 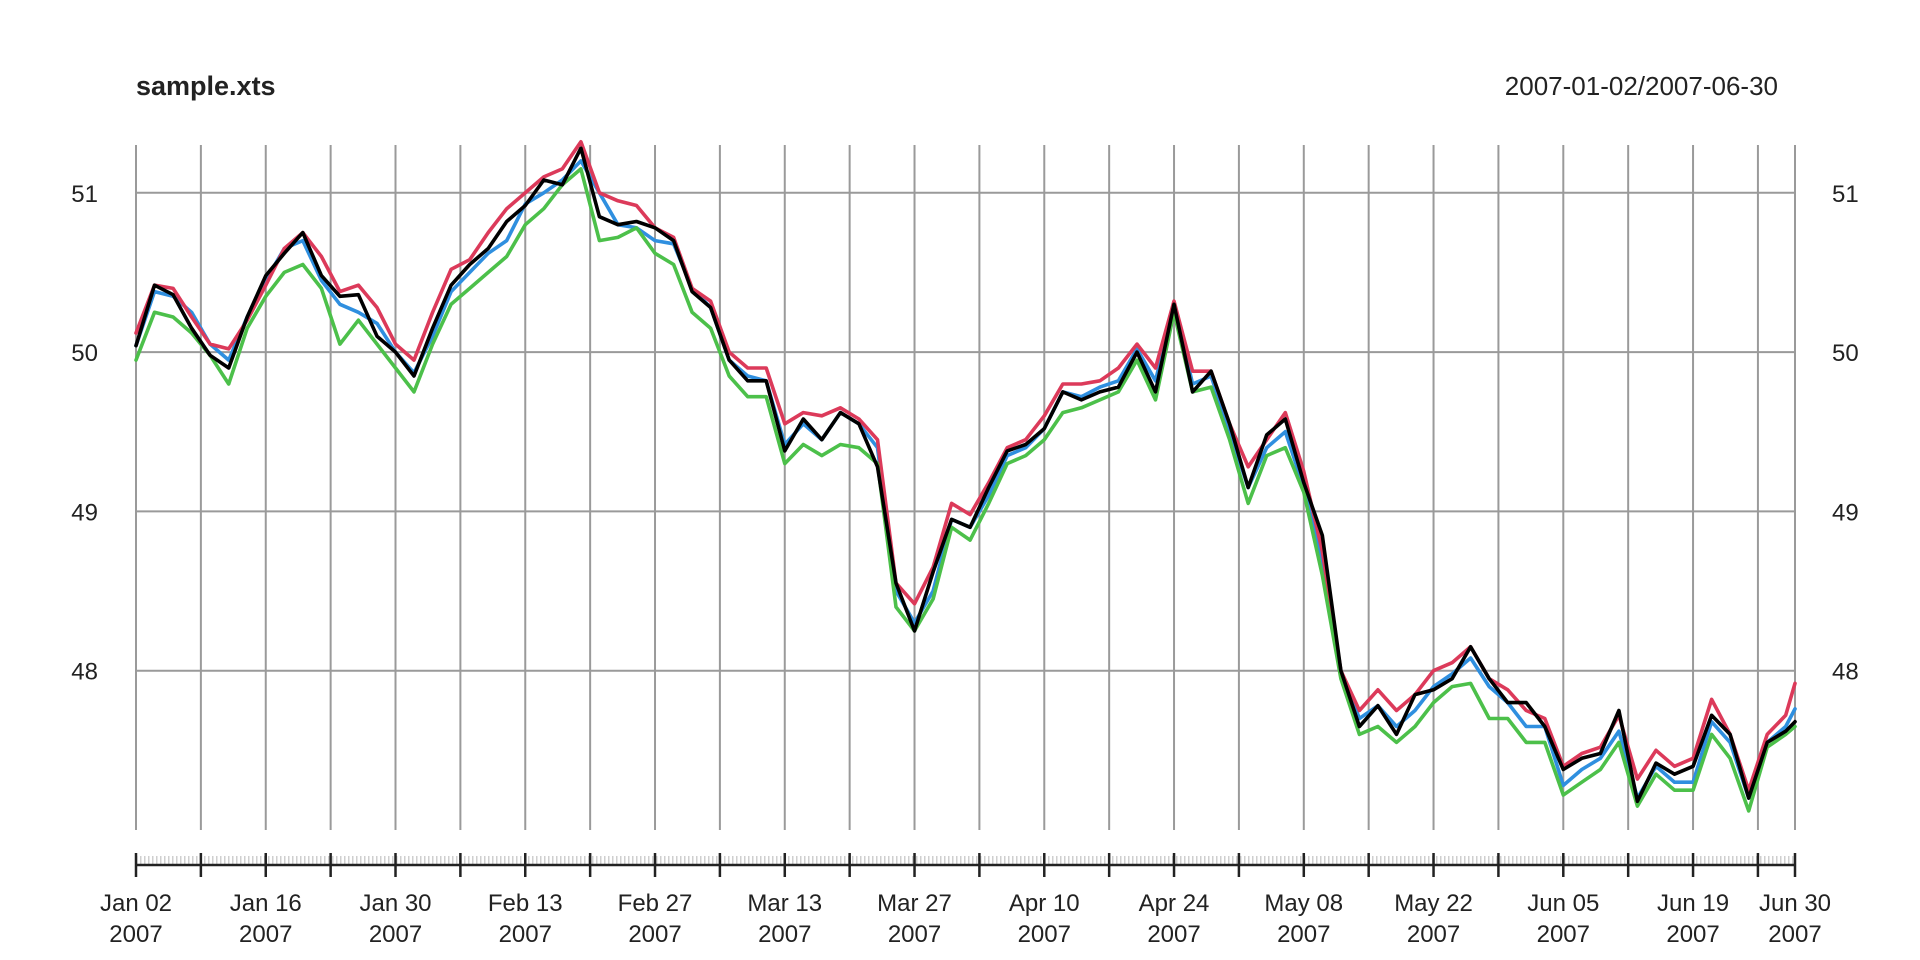 What do you see at coordinates (914, 903) in the screenshot?
I see `x-tick-label-date: Mar 27` at bounding box center [914, 903].